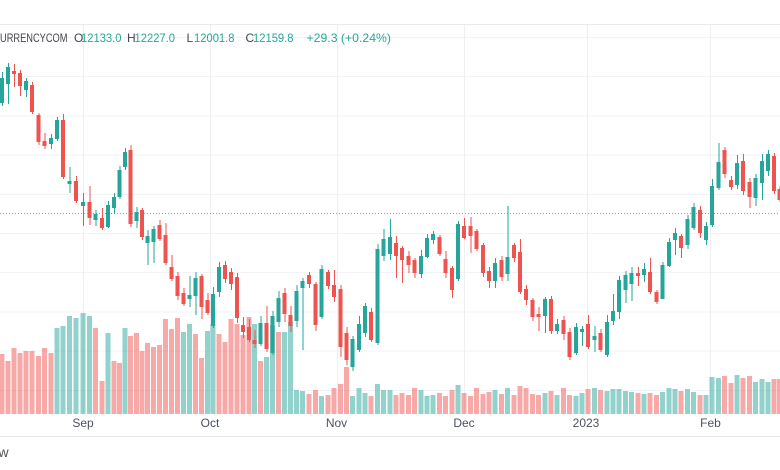 The image size is (780, 470). I want to click on svg-text: H, so click(131, 38).